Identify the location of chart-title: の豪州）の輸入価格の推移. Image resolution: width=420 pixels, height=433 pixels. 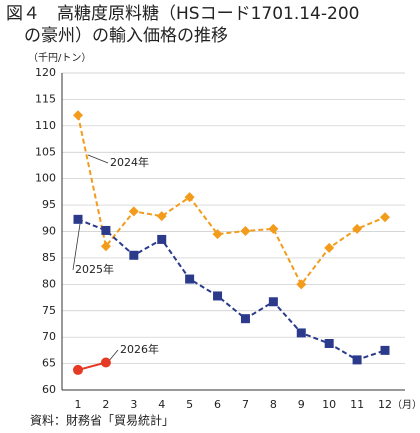
(126, 35).